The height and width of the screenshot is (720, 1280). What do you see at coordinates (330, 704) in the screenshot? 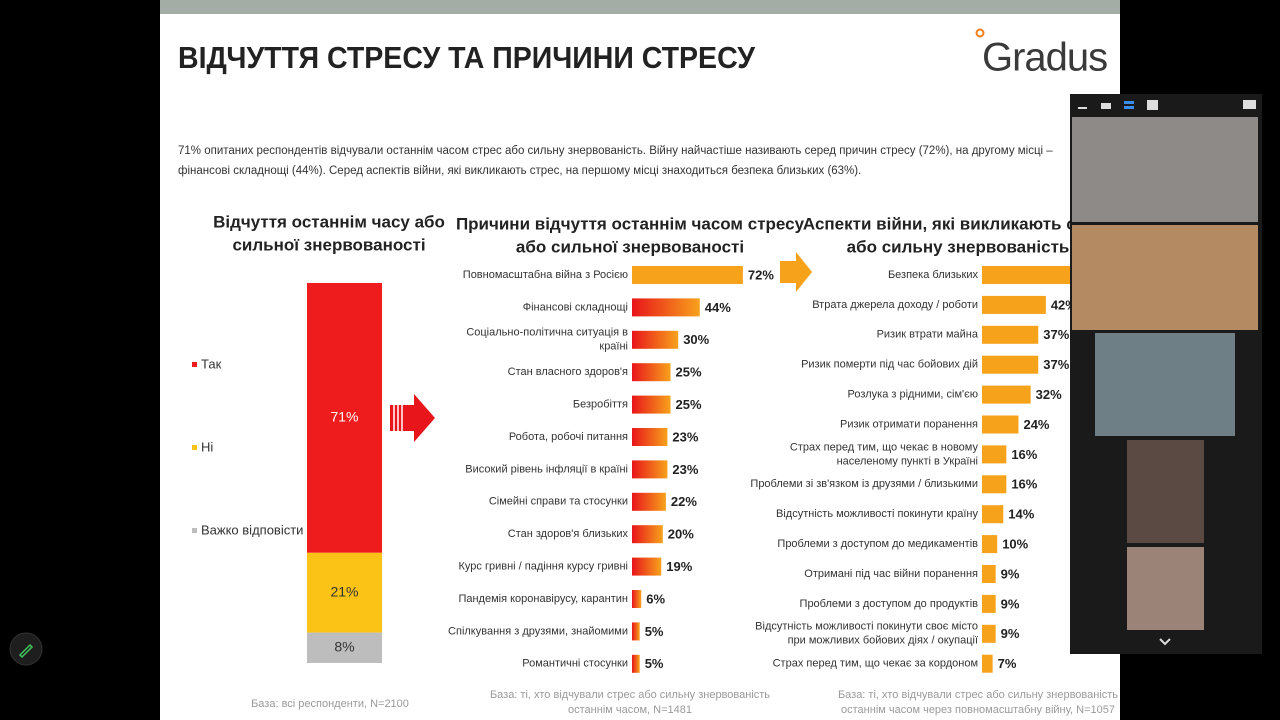
I see `base-note: База: всі респонденти, N=2100` at bounding box center [330, 704].